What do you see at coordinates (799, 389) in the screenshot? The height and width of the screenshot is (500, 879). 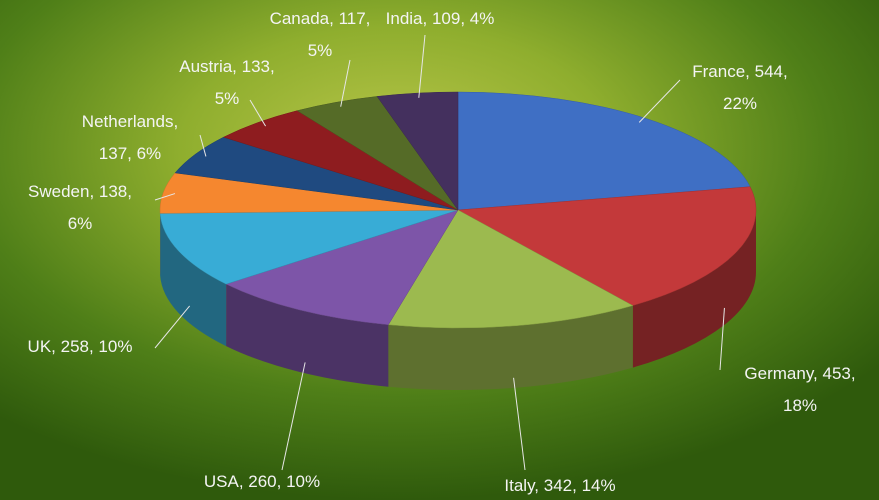 I see `data-label: Germany, 453, 18%` at bounding box center [799, 389].